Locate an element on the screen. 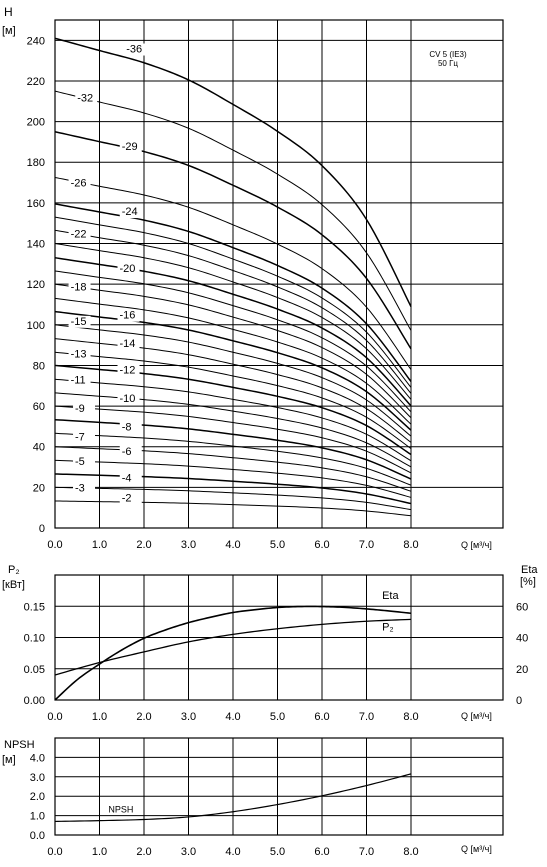 This screenshot has height=867, width=547. y-tick-label: 40 is located at coordinates (39, 448).